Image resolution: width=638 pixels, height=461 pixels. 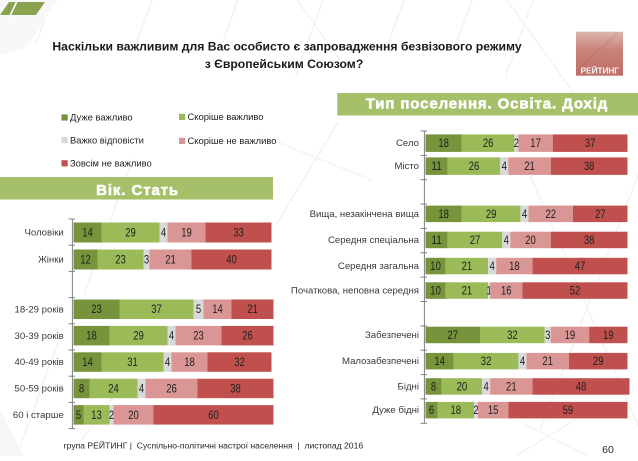 What do you see at coordinates (395, 410) in the screenshot?
I see `svg-text: Дуже бідні` at bounding box center [395, 410].